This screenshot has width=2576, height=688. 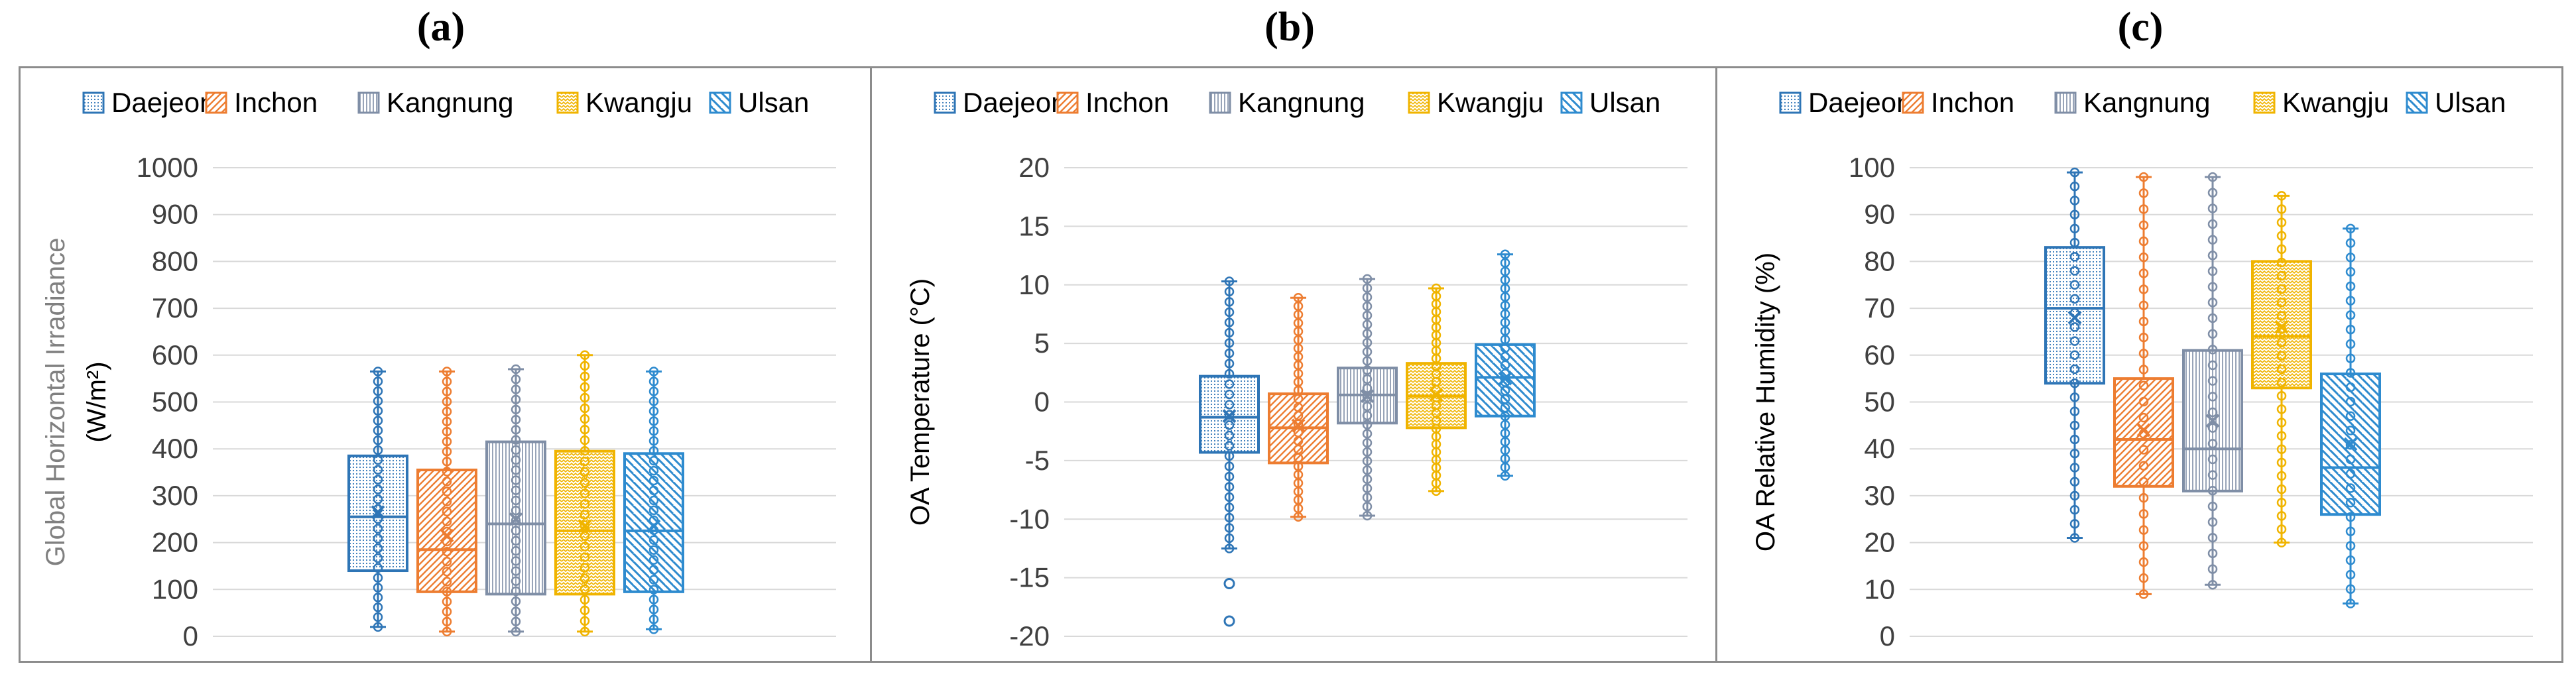 I want to click on y-tick-label: 0, so click(x=190, y=636).